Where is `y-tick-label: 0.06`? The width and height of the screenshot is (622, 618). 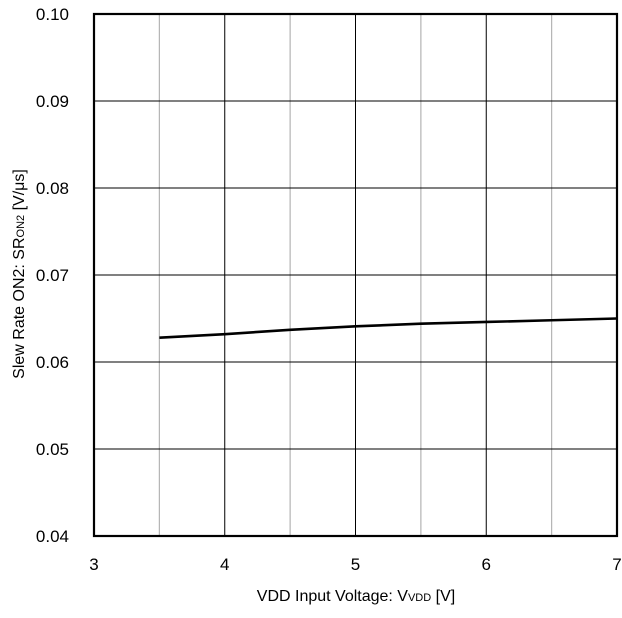 y-tick-label: 0.06 is located at coordinates (52, 362).